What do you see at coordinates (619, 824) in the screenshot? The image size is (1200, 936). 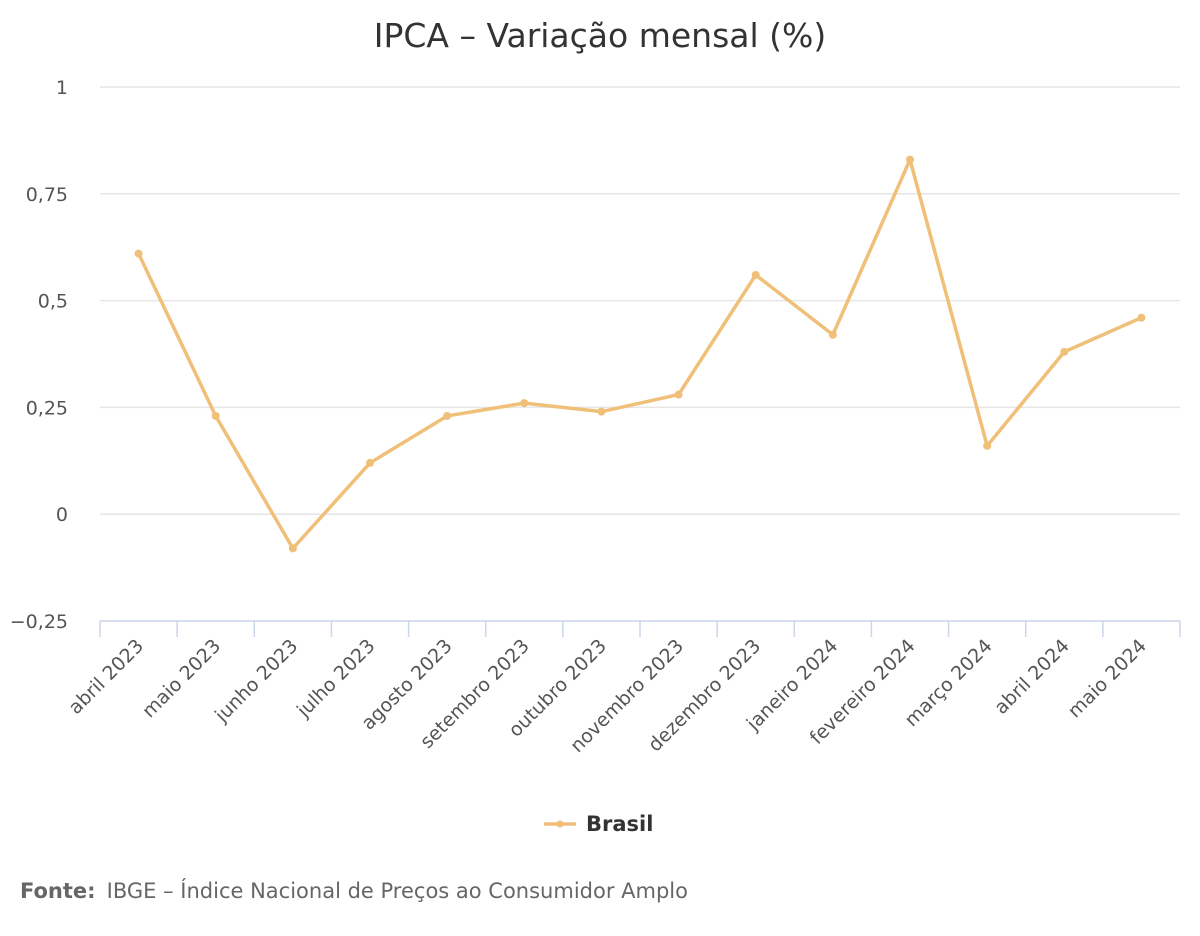 I see `legend-series-name: Brasil` at bounding box center [619, 824].